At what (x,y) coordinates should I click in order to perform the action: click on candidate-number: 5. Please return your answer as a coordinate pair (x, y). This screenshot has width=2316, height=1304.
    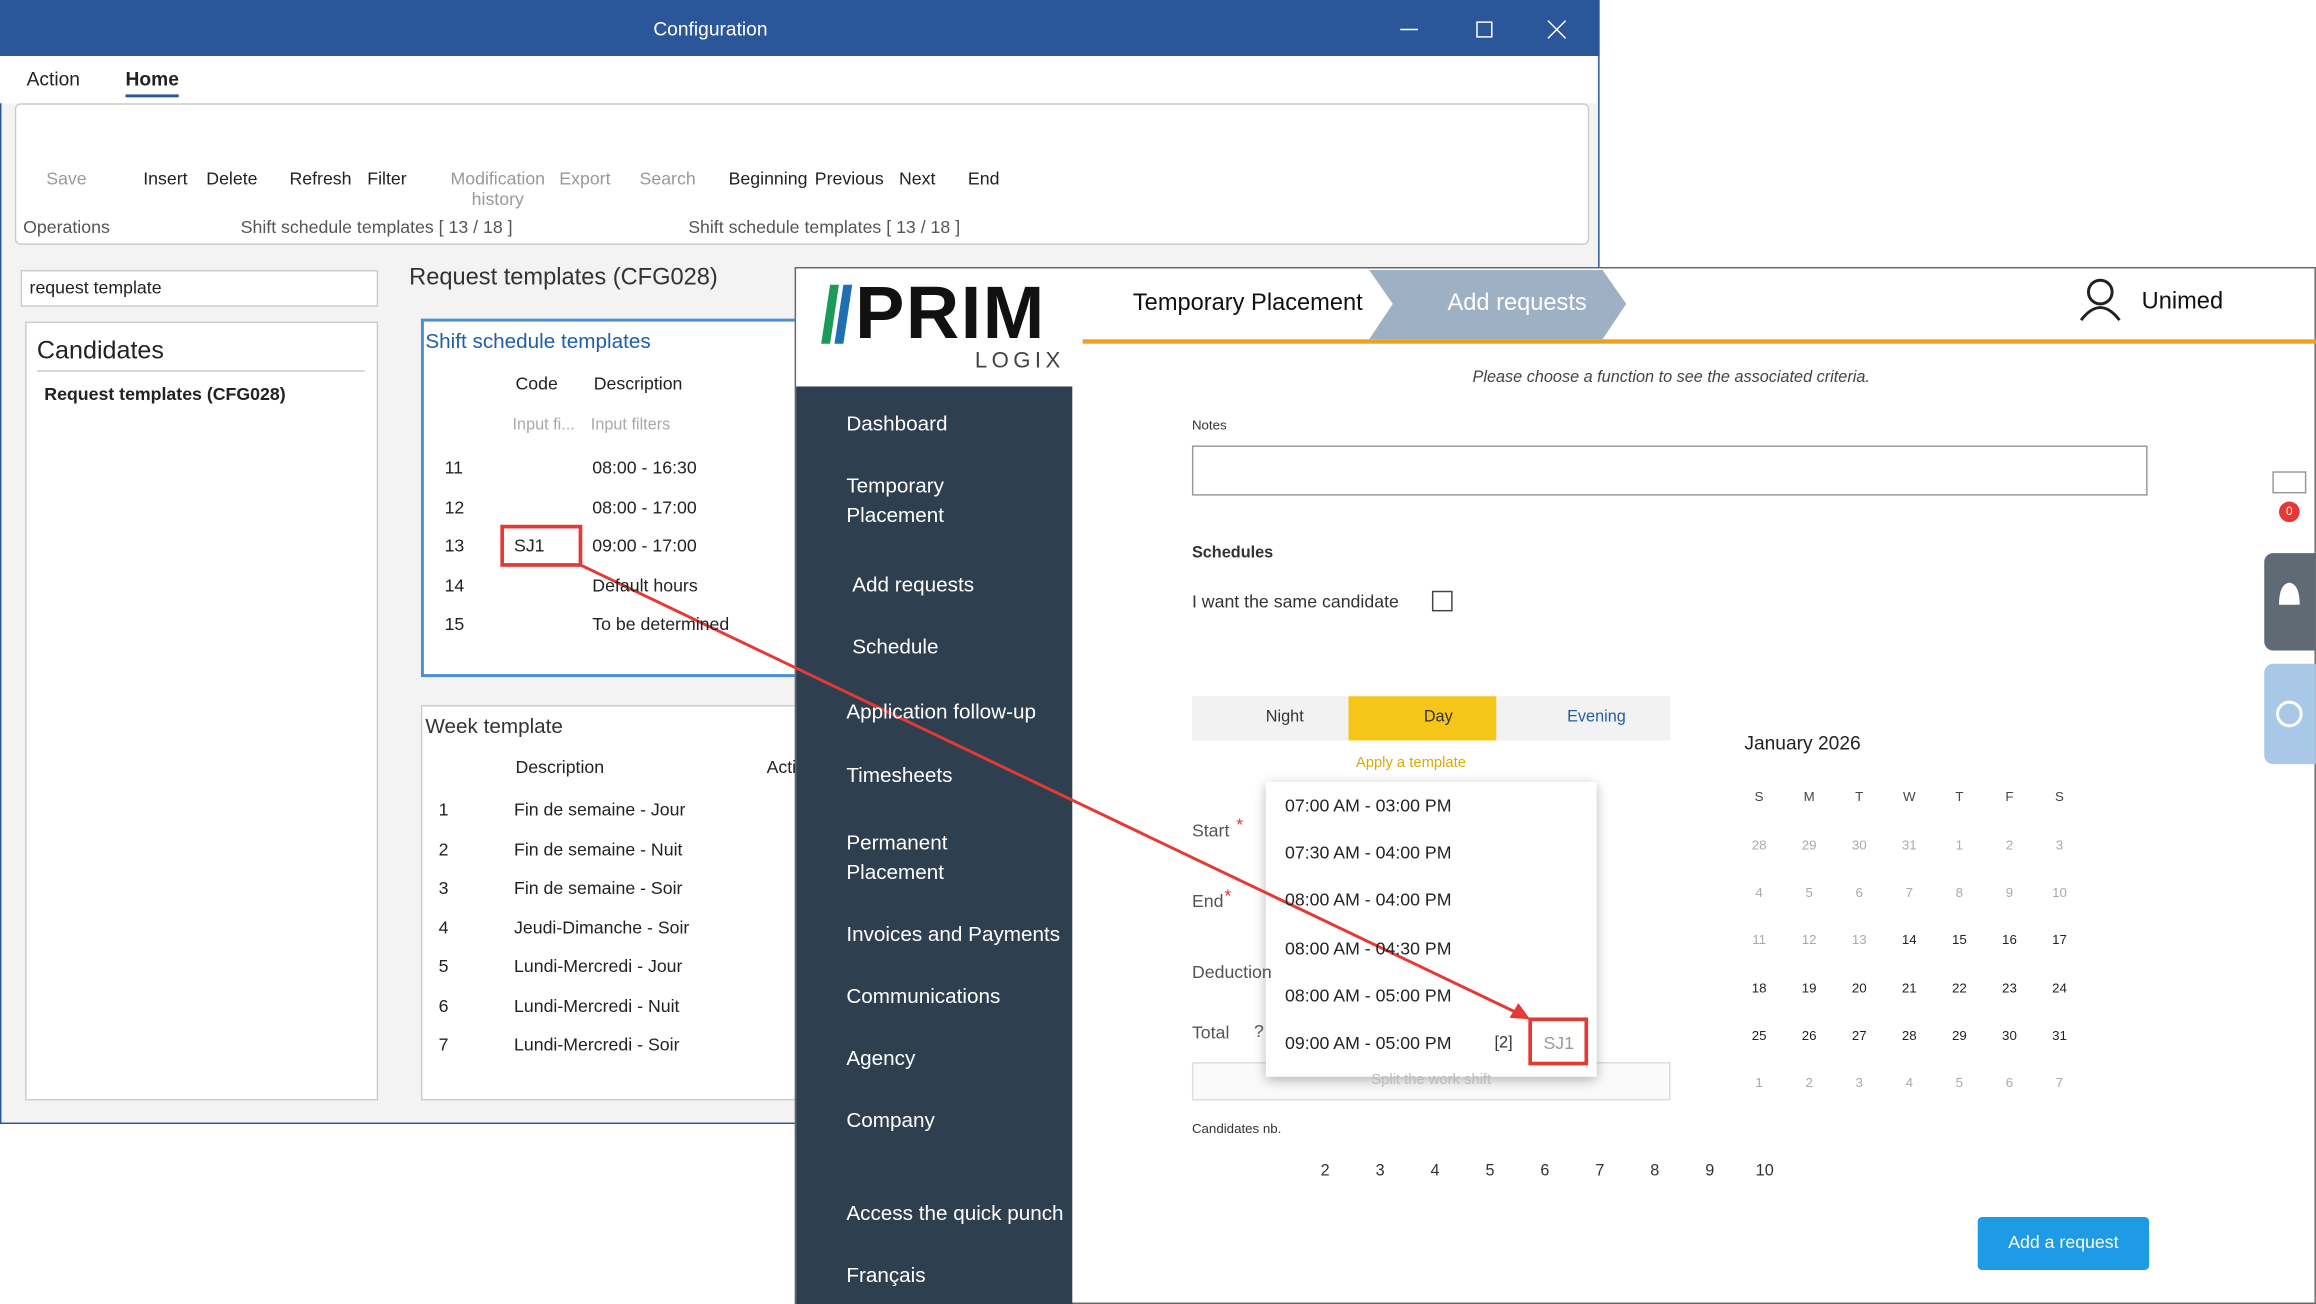
    Looking at the image, I should click on (1490, 1171).